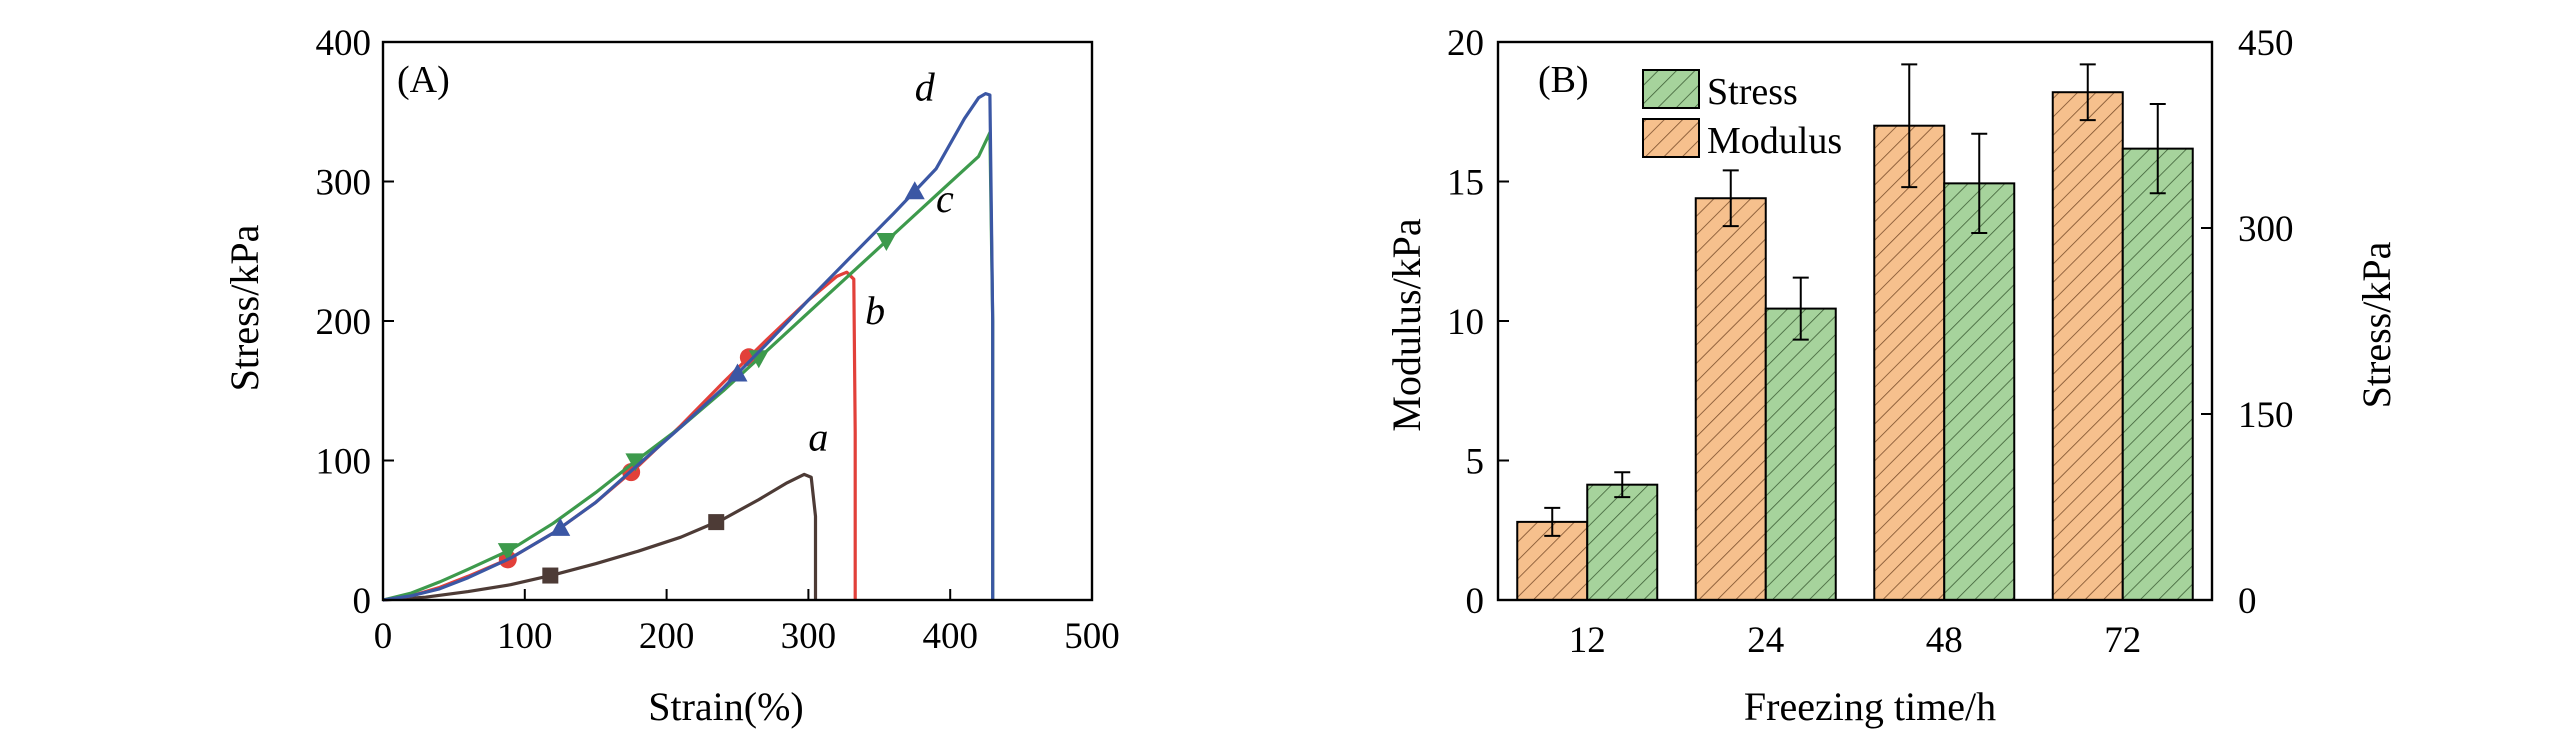 The image size is (2567, 748). Describe the element at coordinates (1465, 322) in the screenshot. I see `y-tick-label-left-b: 10` at that location.